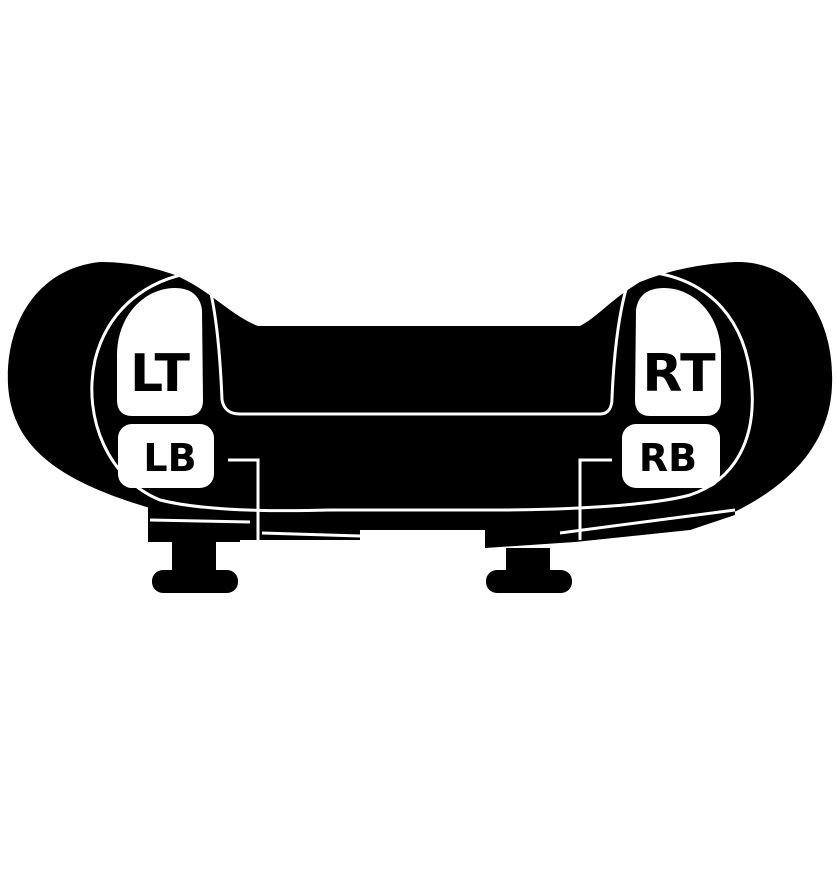  What do you see at coordinates (529, 570) in the screenshot?
I see `right-foot` at bounding box center [529, 570].